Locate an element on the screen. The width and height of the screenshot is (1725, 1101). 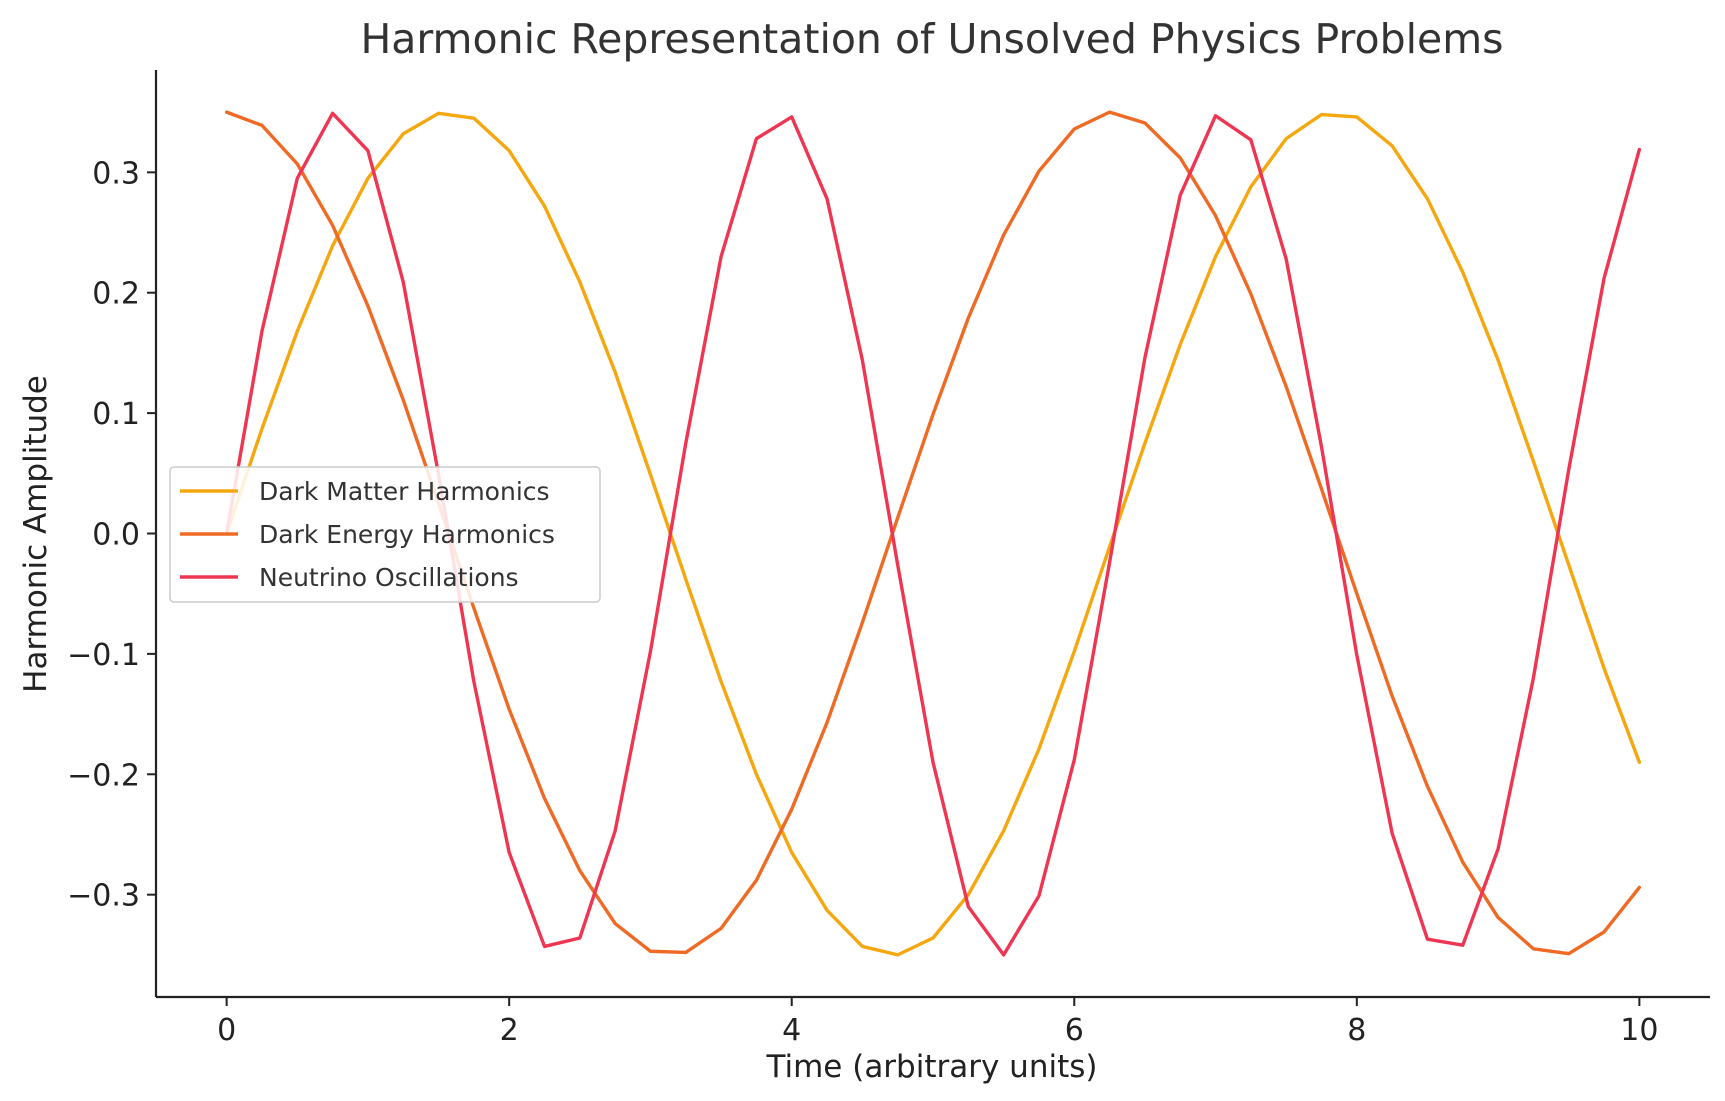
legend-entry-1: Dark Matter Harmonics is located at coordinates (404, 491).